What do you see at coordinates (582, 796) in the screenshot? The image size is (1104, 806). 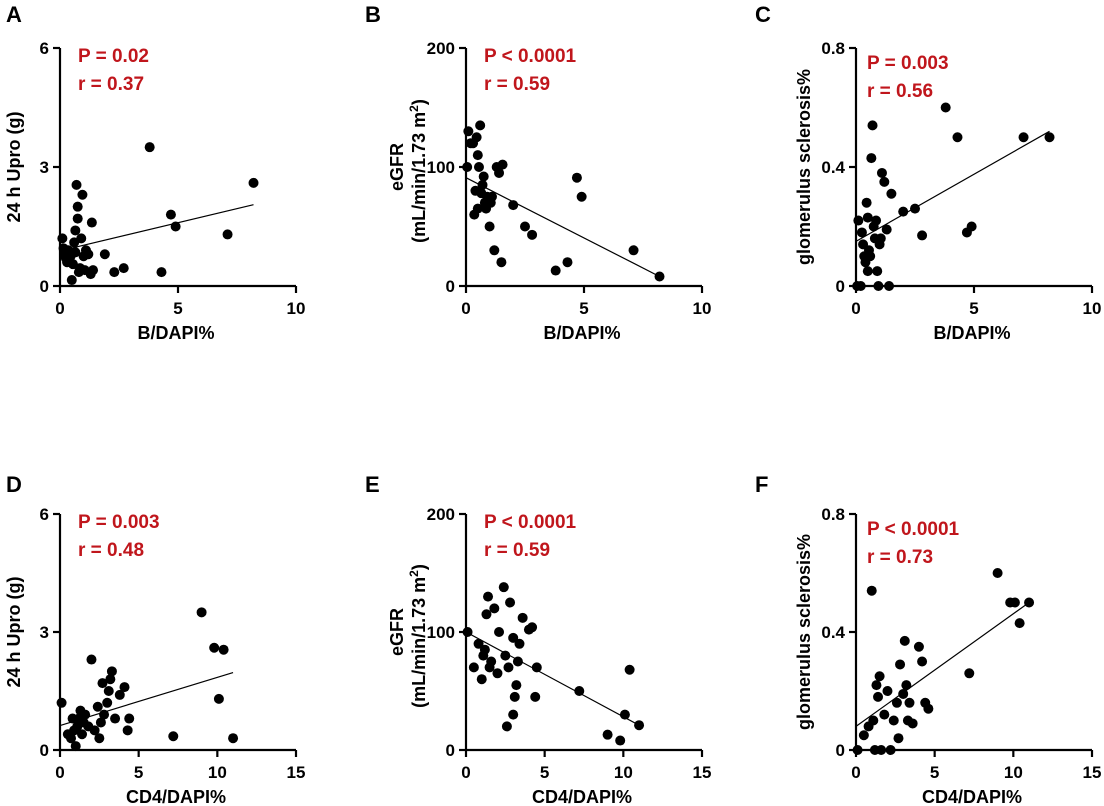 I see `x-axis-title-e: CD4/DAPI%` at bounding box center [582, 796].